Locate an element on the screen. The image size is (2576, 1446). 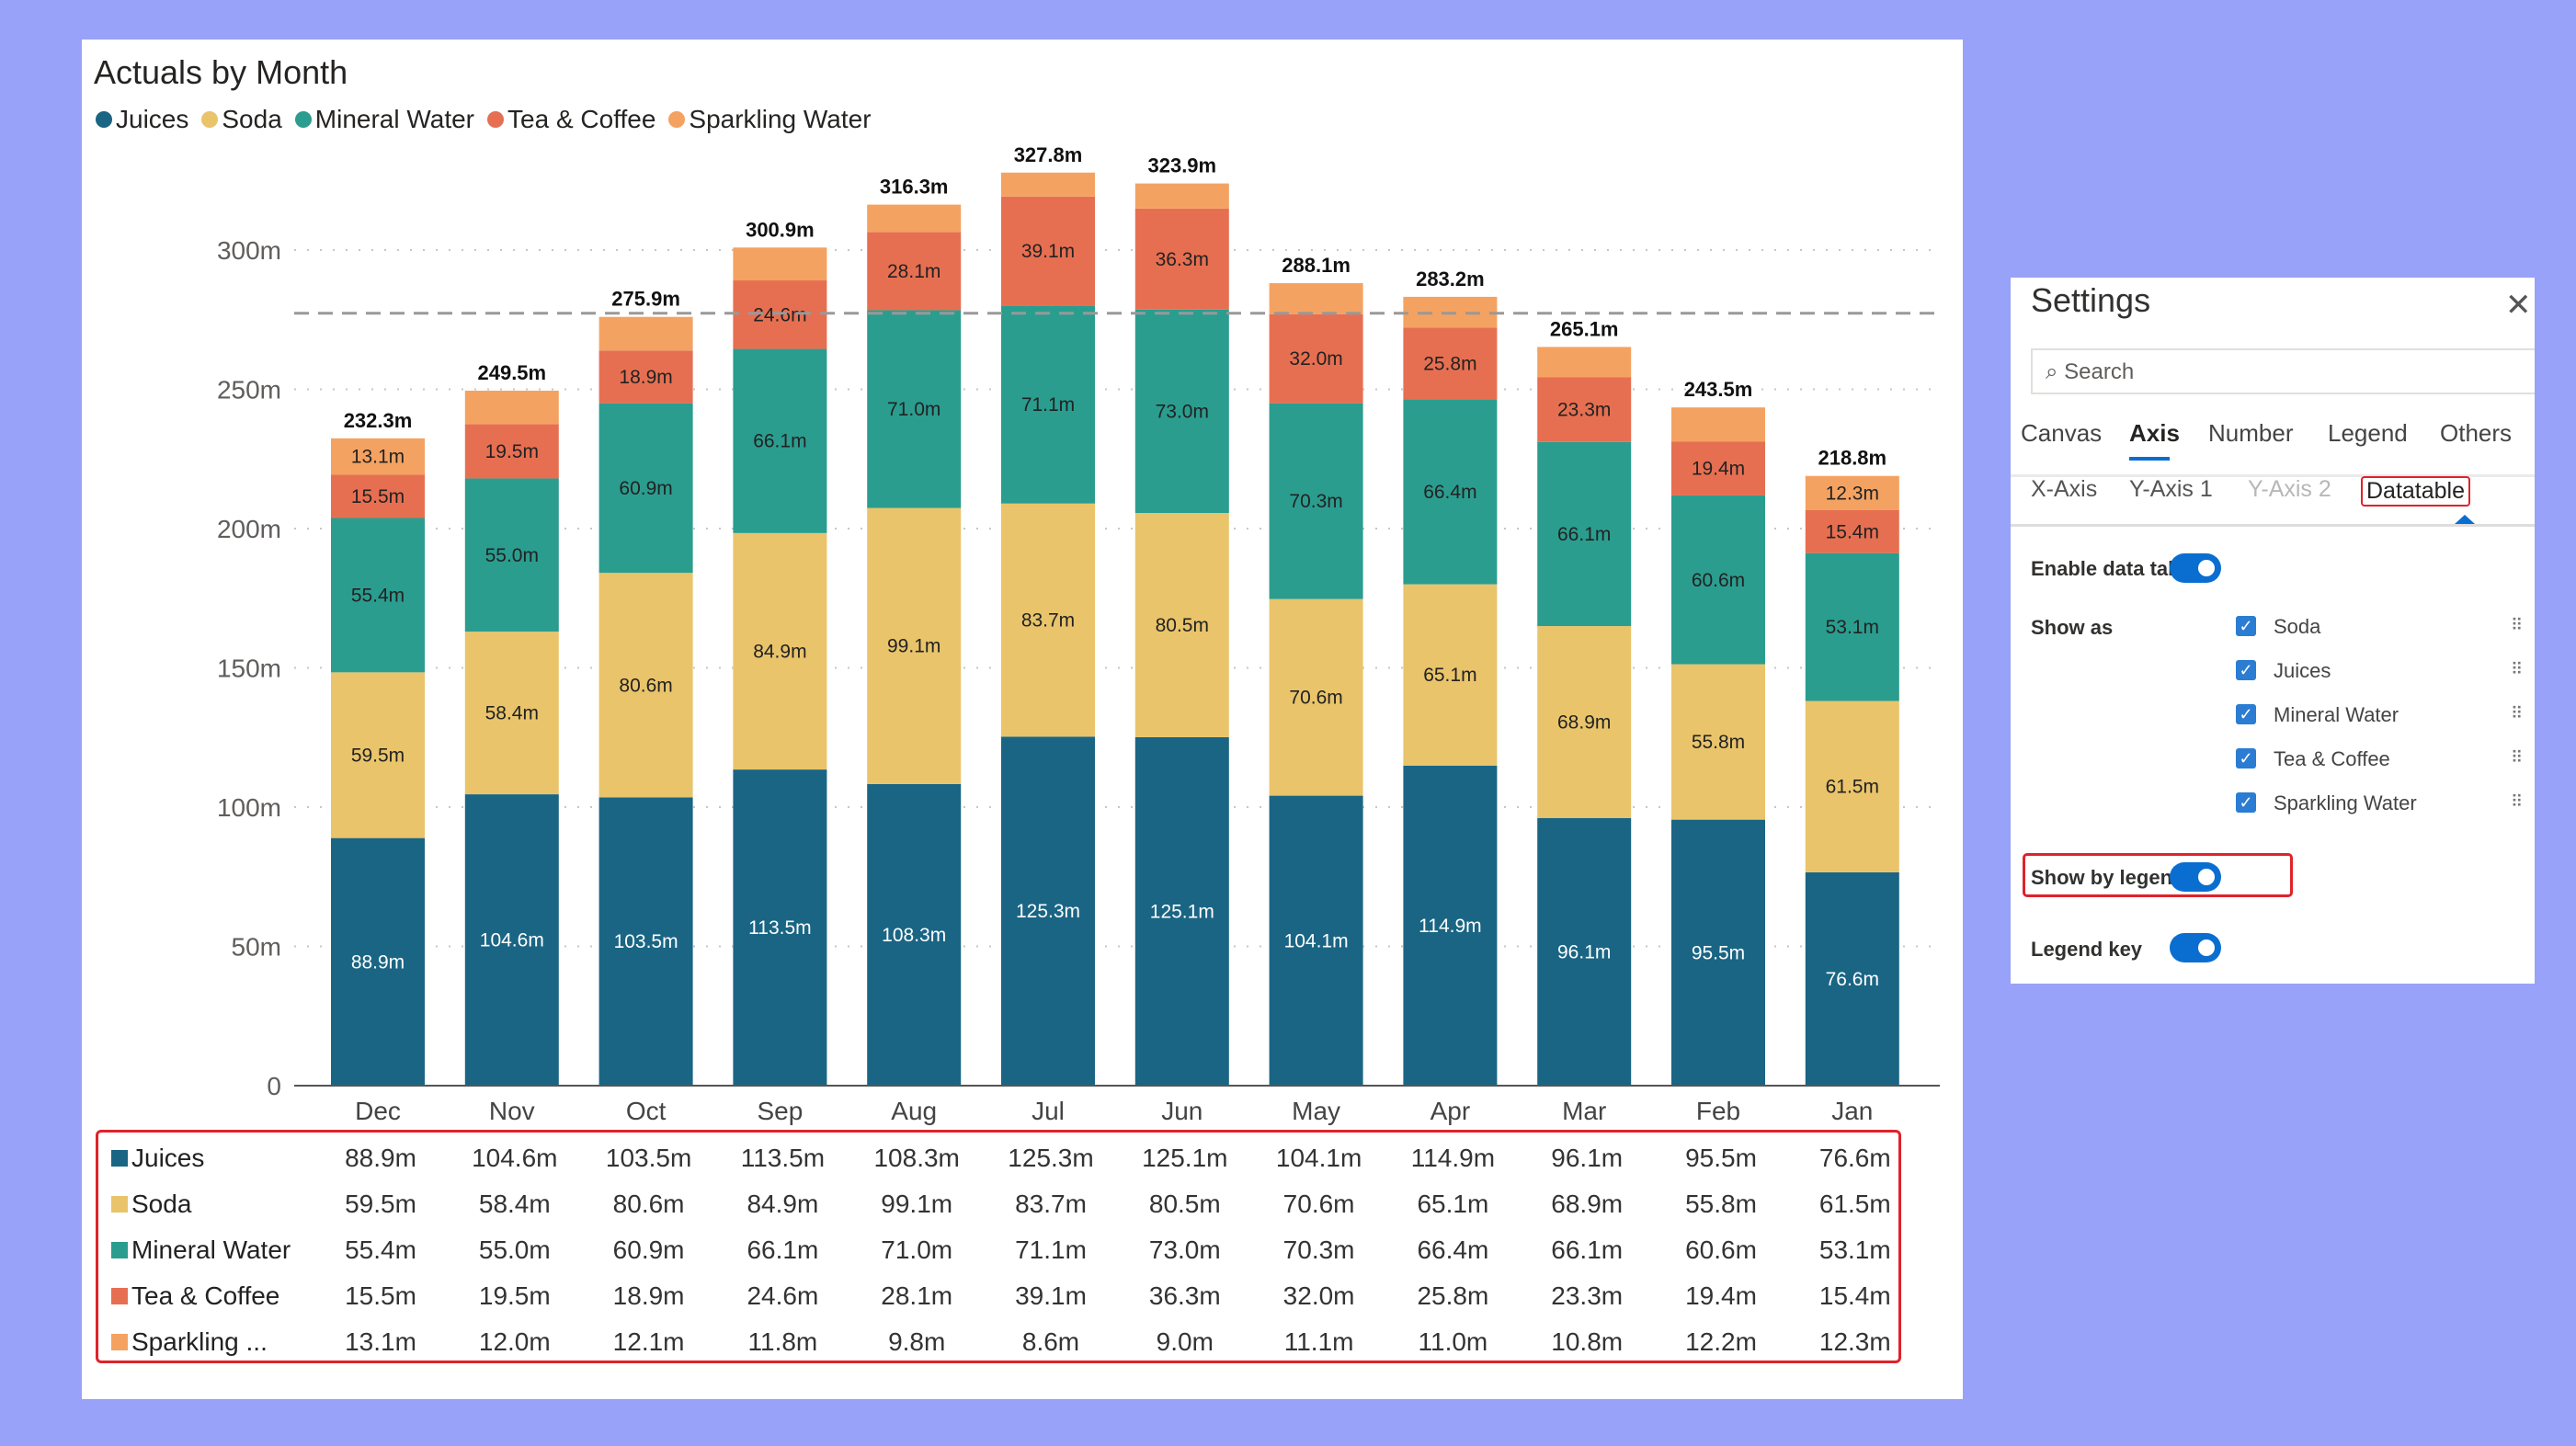
show-as-label: Show as is located at coordinates (2072, 627).